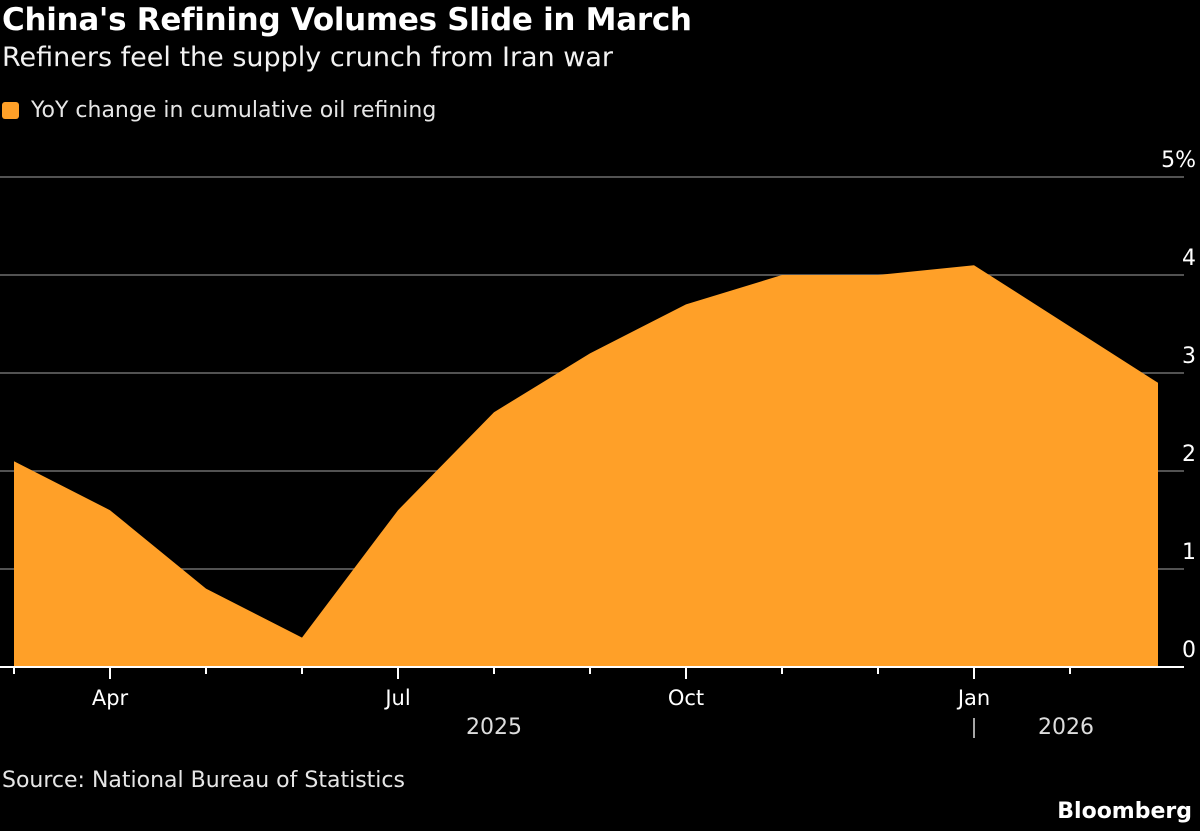 The height and width of the screenshot is (831, 1200). What do you see at coordinates (347, 20) in the screenshot?
I see `chart-title: China's Refining Volumes Slide in March` at bounding box center [347, 20].